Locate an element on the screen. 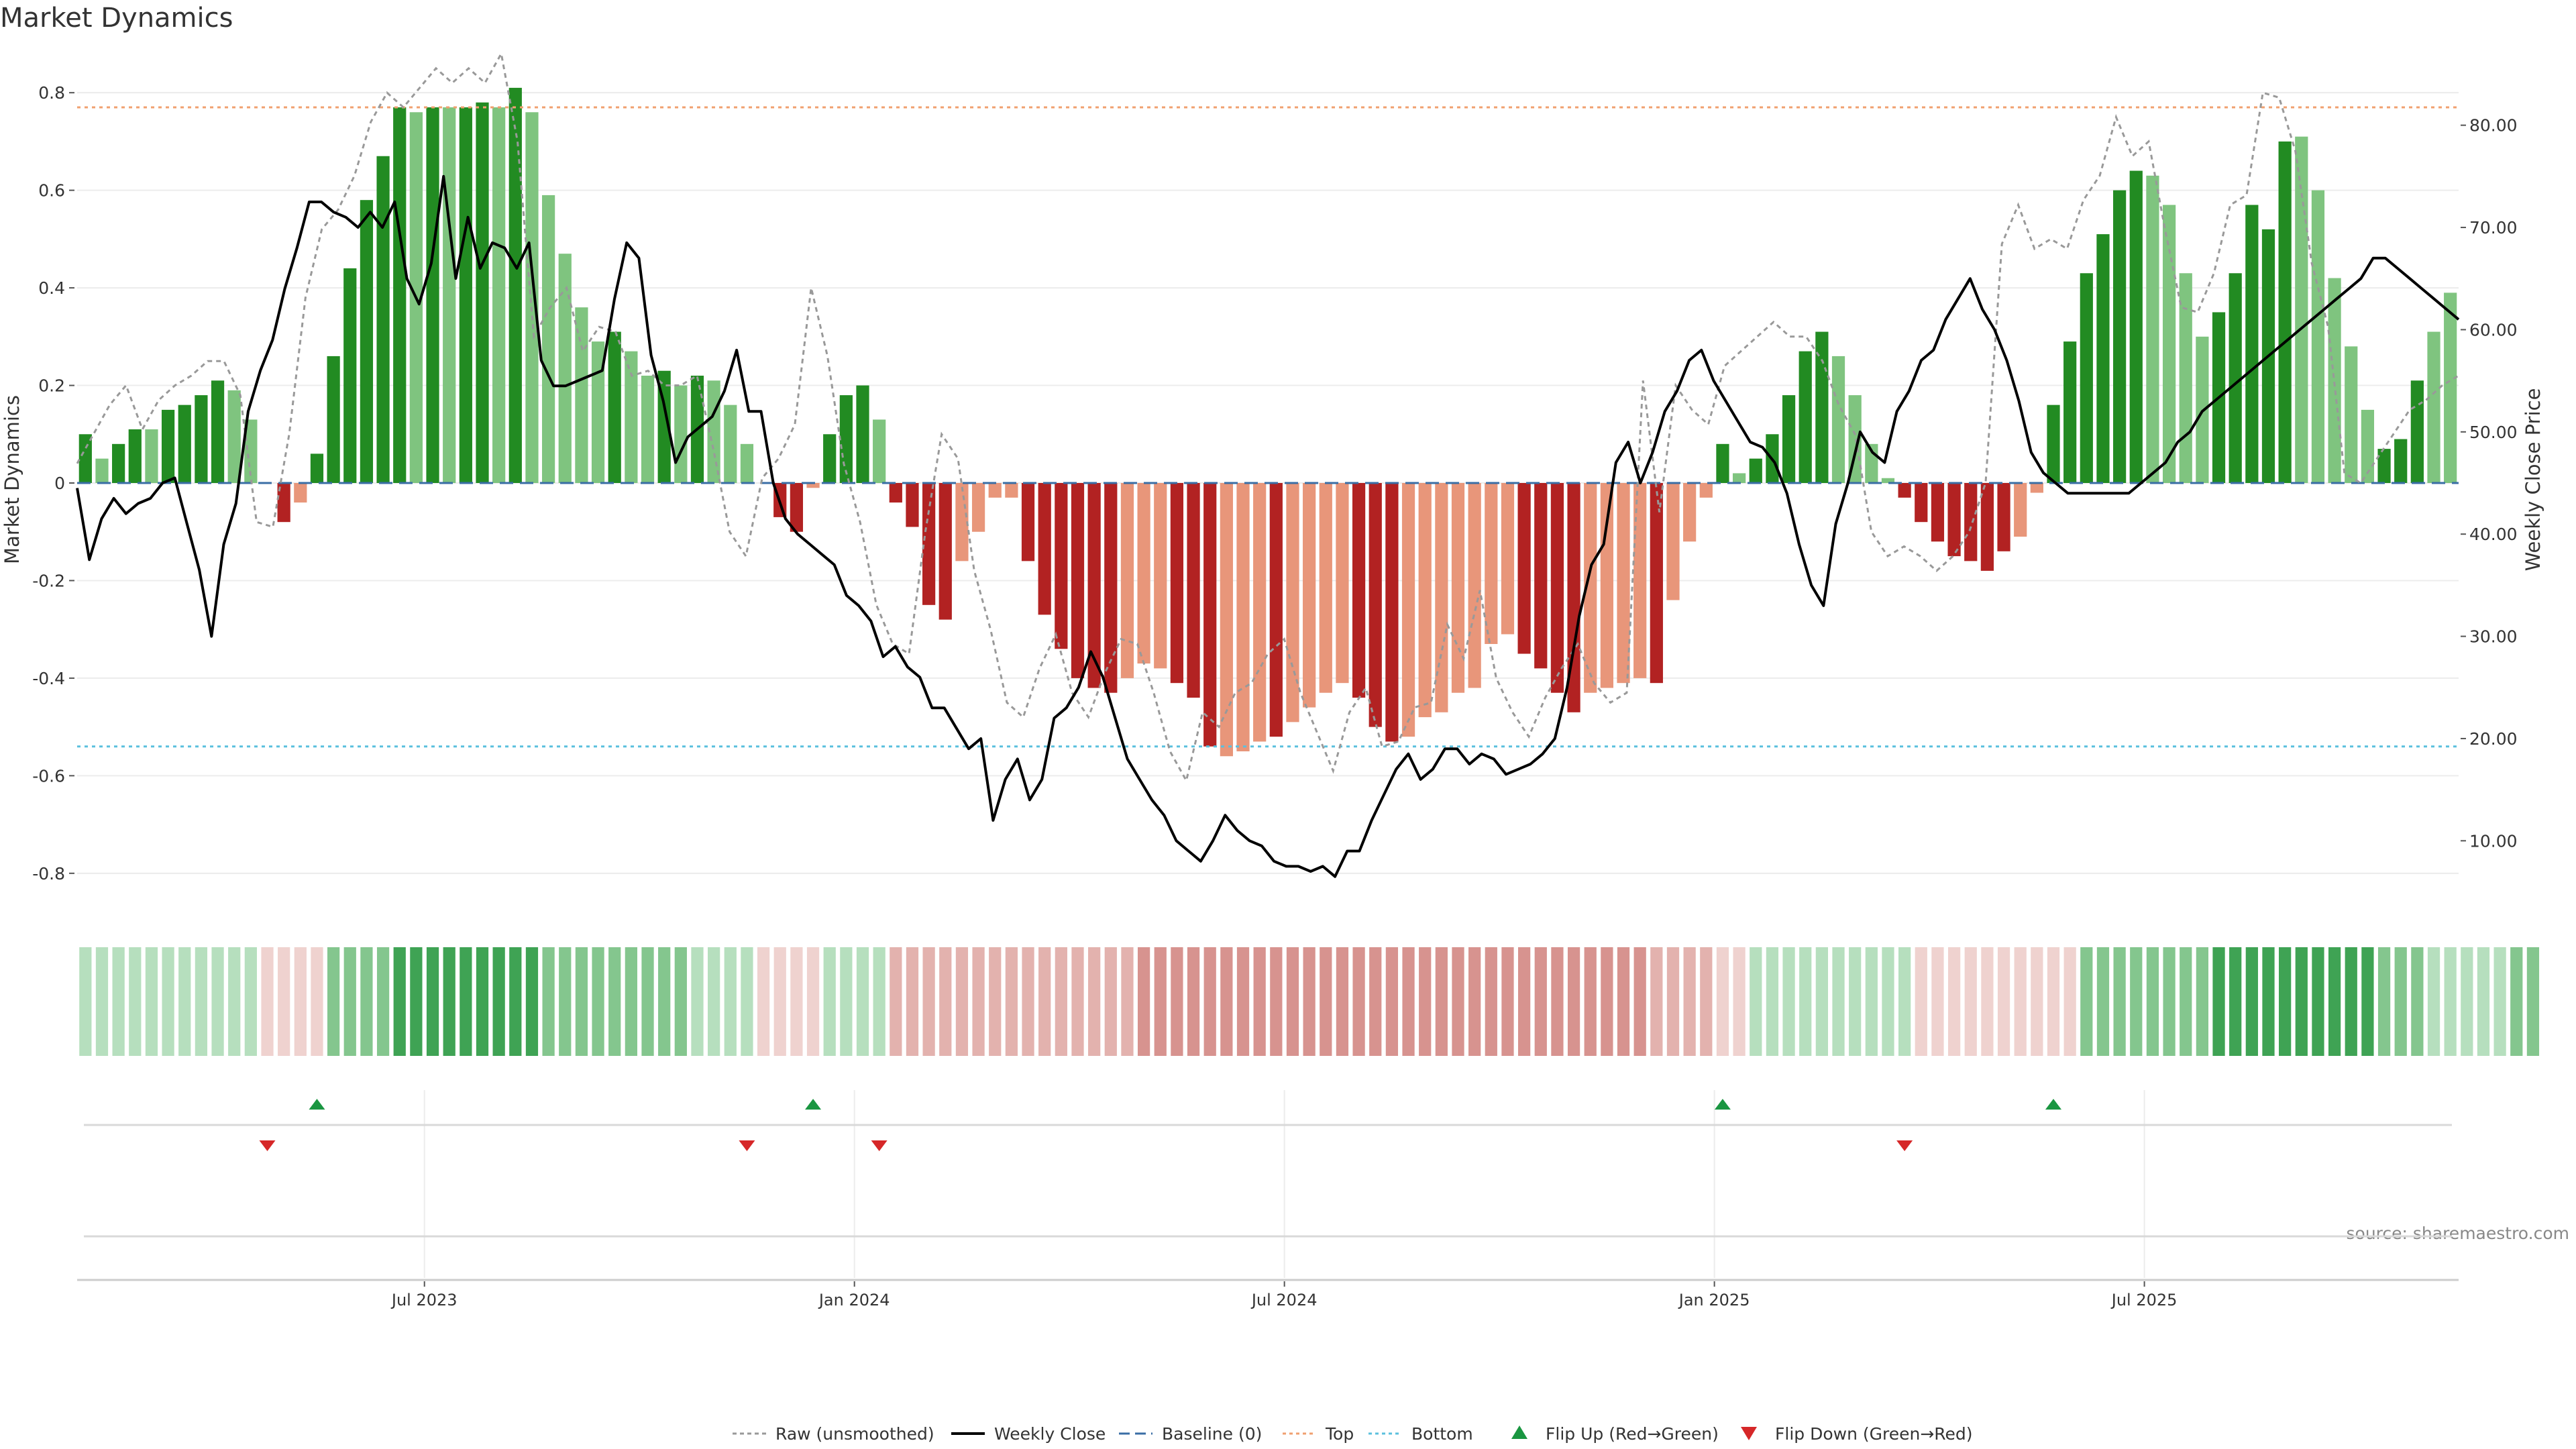 This screenshot has width=2576, height=1449. regime-strip is located at coordinates (1309, 1001).